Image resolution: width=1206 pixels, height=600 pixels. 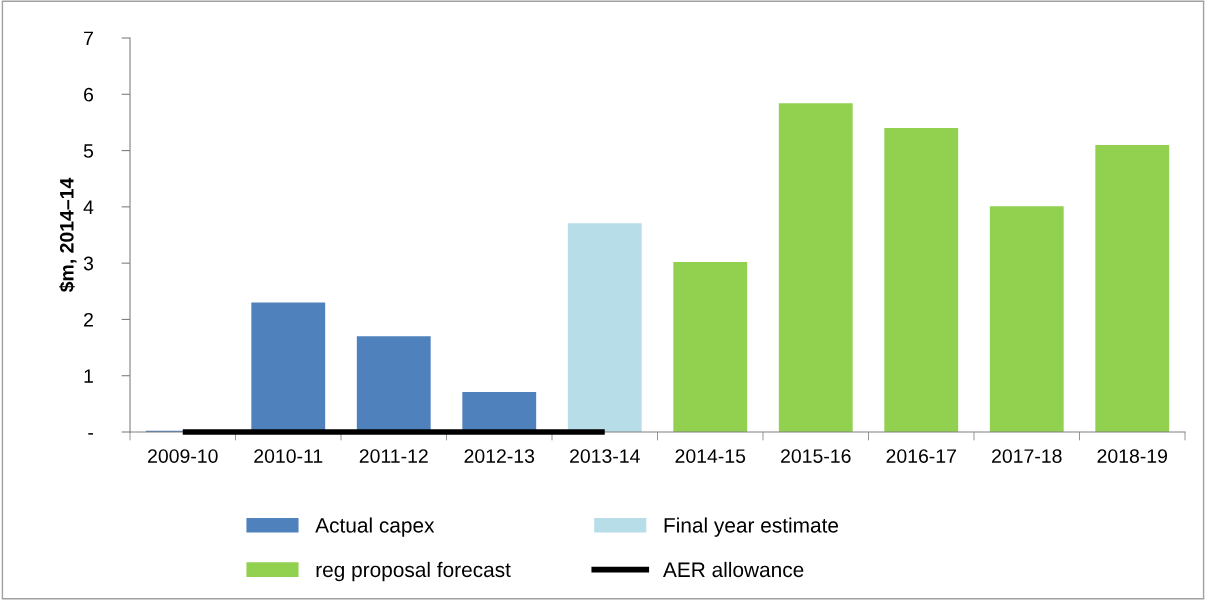 What do you see at coordinates (816, 456) in the screenshot?
I see `x-tick-label: 2015-16` at bounding box center [816, 456].